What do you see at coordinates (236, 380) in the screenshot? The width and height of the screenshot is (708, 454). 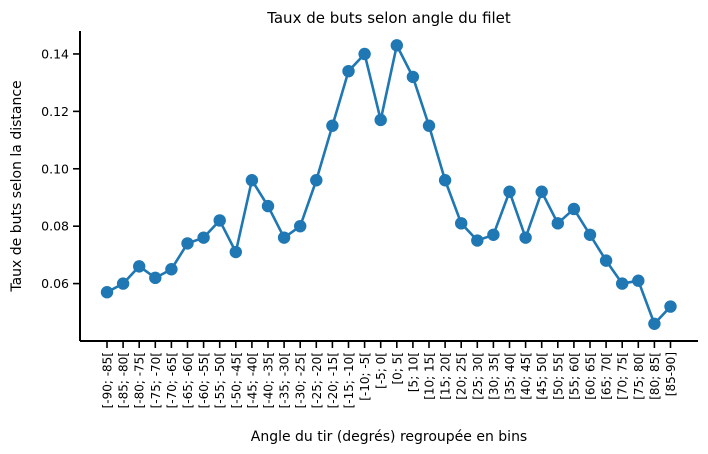 I see `x-tick-label: [-50; -45[` at bounding box center [236, 380].